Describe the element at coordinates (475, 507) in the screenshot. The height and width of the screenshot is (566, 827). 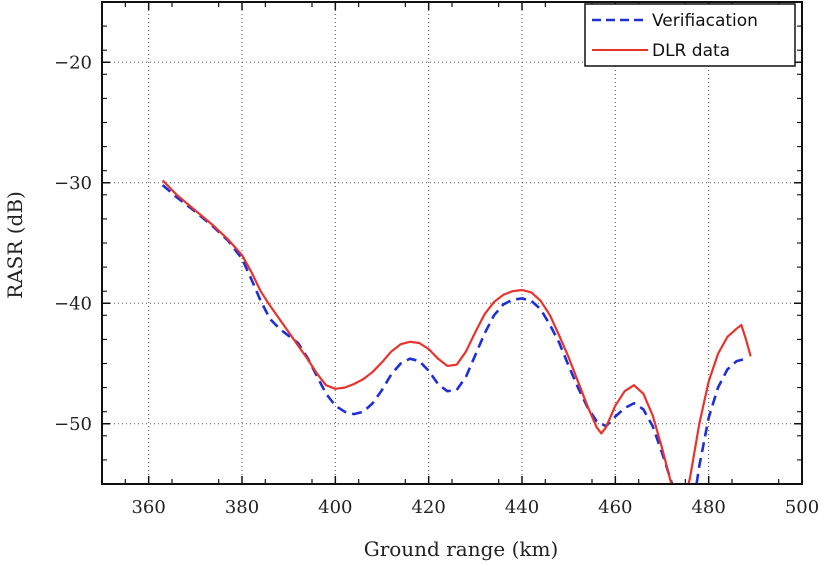
I see `x-tick-labels: 360 380 400 420 440 460 480 500` at that location.